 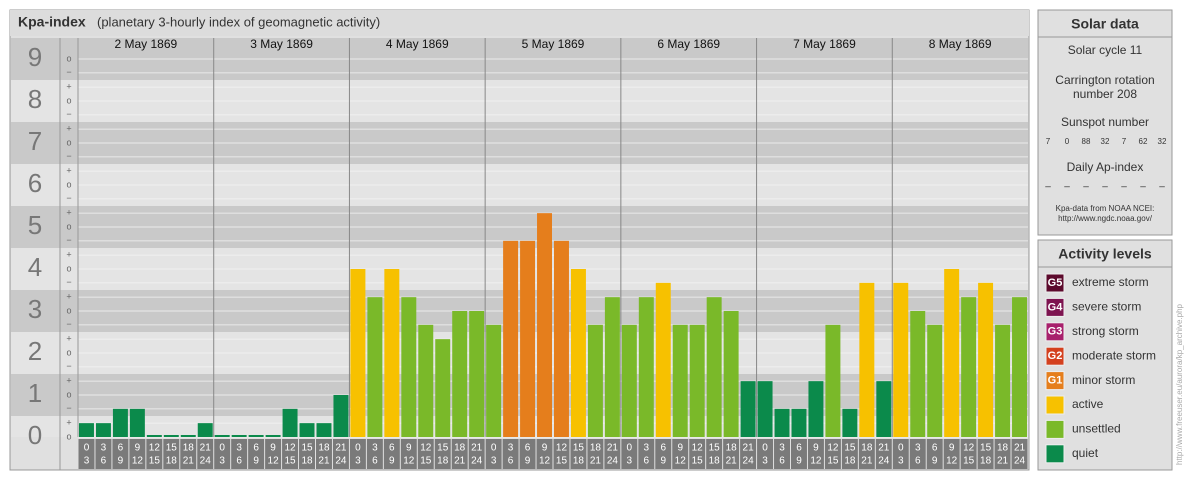 I want to click on sunspot-number: 0, so click(x=1067, y=141).